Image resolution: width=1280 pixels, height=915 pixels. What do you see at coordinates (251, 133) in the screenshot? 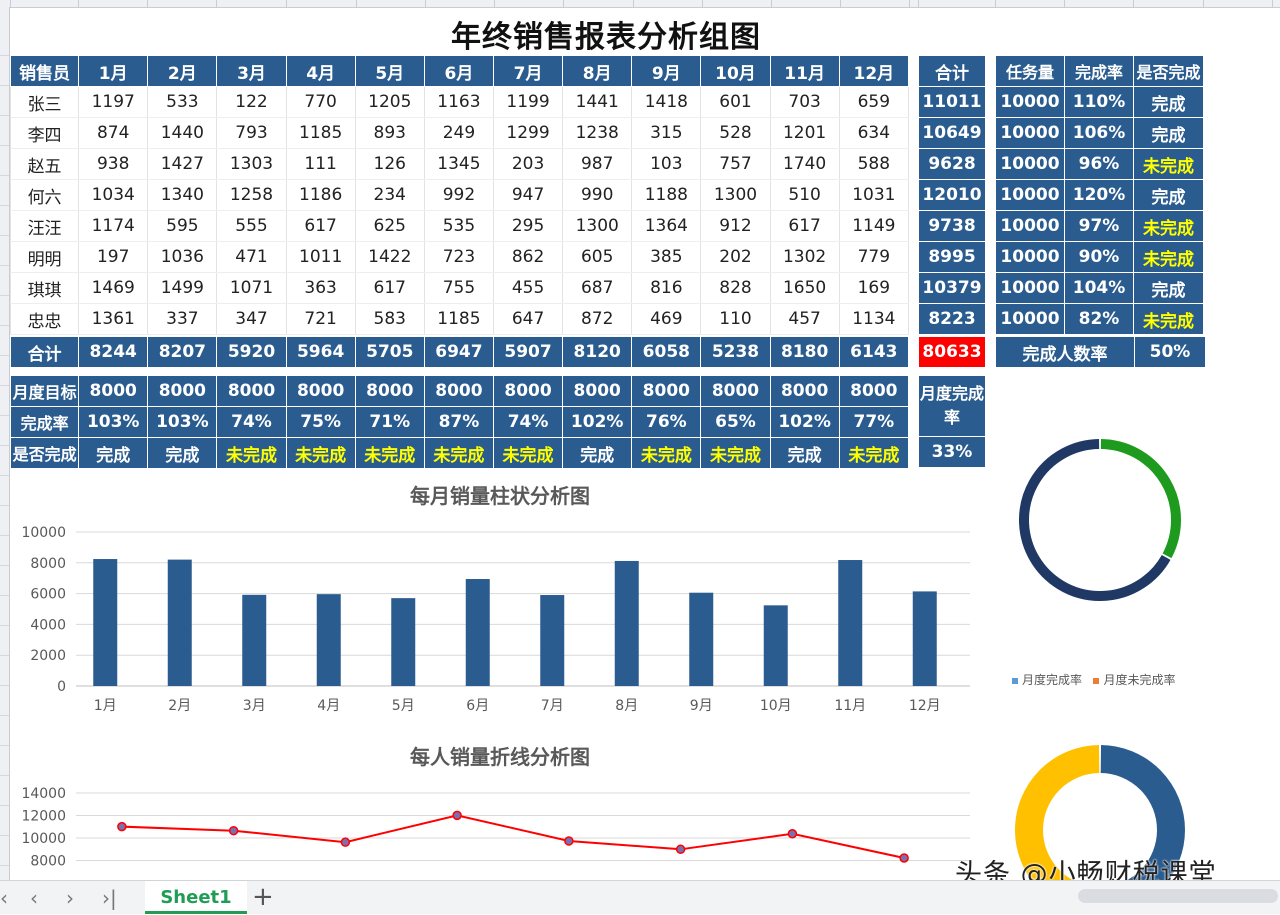
I see `sales-value-cell: 793` at bounding box center [251, 133].